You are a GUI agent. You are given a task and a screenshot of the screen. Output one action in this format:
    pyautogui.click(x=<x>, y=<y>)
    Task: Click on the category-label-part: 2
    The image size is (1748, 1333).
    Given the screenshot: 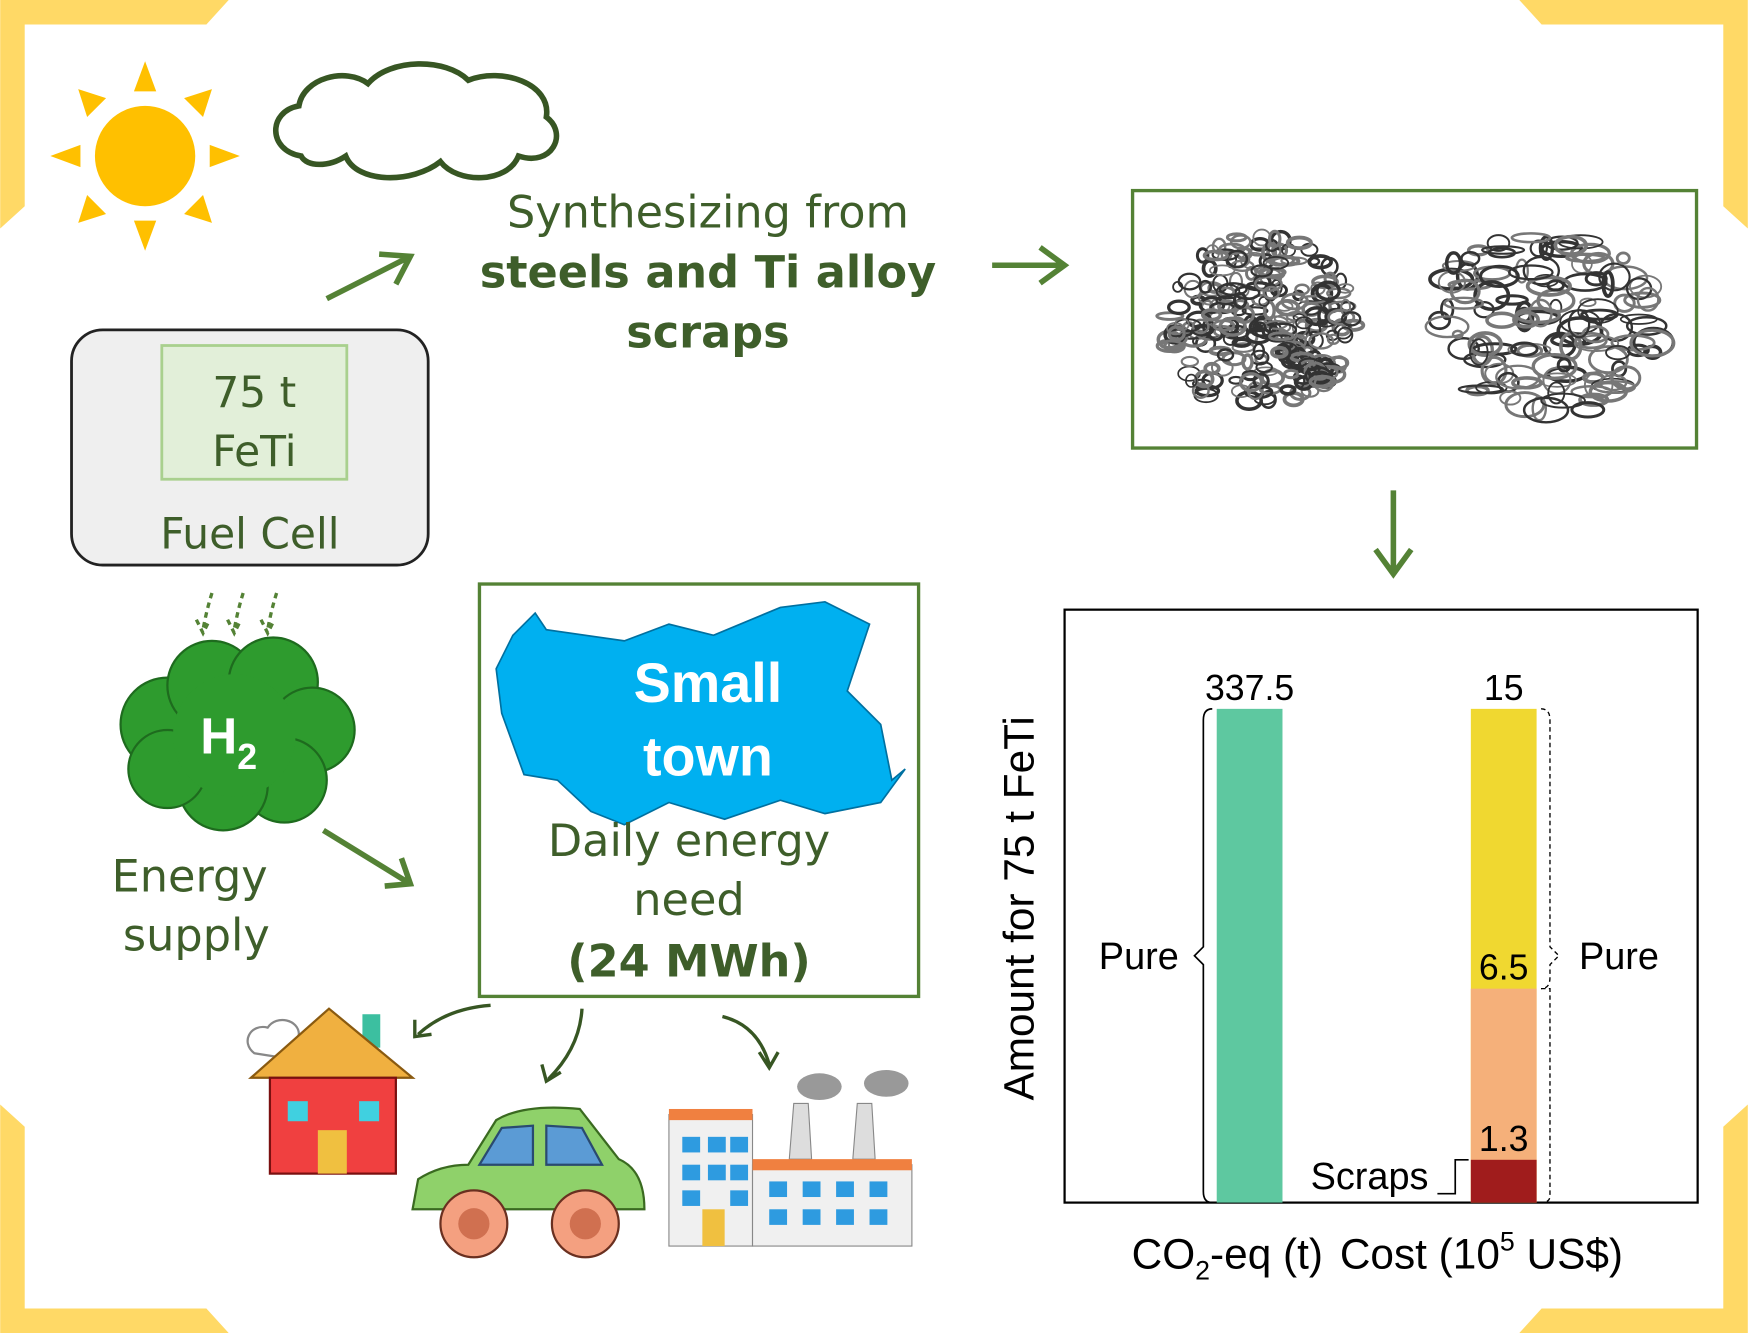 What is the action you would take?
    pyautogui.click(x=1202, y=1271)
    